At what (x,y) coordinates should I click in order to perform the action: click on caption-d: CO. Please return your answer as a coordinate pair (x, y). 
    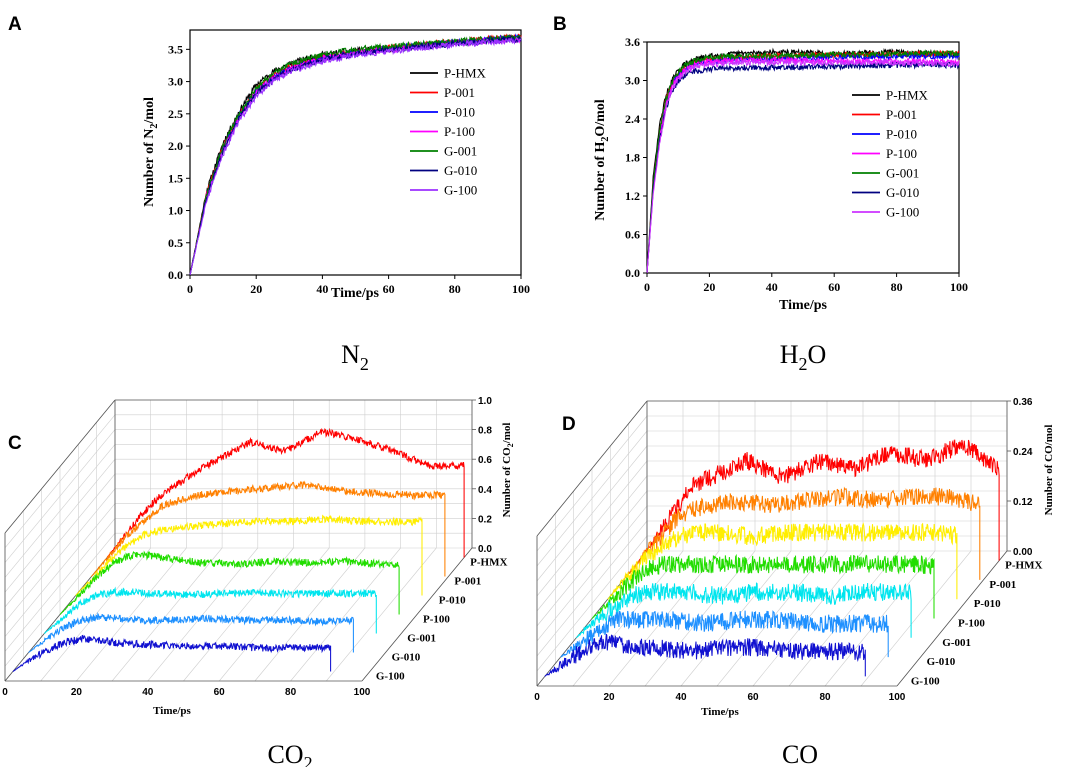
    Looking at the image, I should click on (800, 753).